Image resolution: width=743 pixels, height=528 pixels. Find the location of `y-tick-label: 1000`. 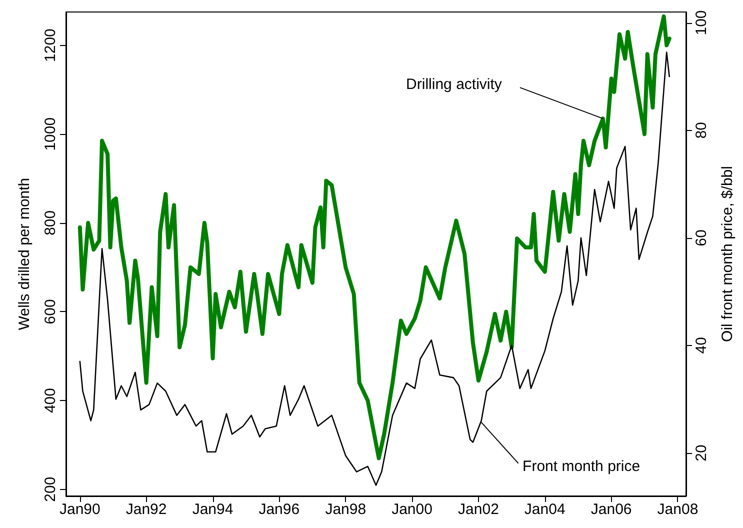

y-tick-label: 1000 is located at coordinates (50, 134).